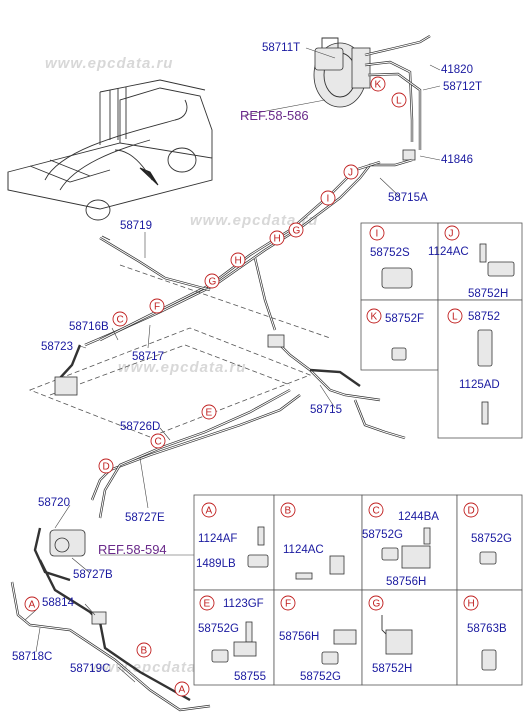 The width and height of the screenshot is (532, 727). I want to click on detail-K-part-0: 58752F, so click(404, 319).